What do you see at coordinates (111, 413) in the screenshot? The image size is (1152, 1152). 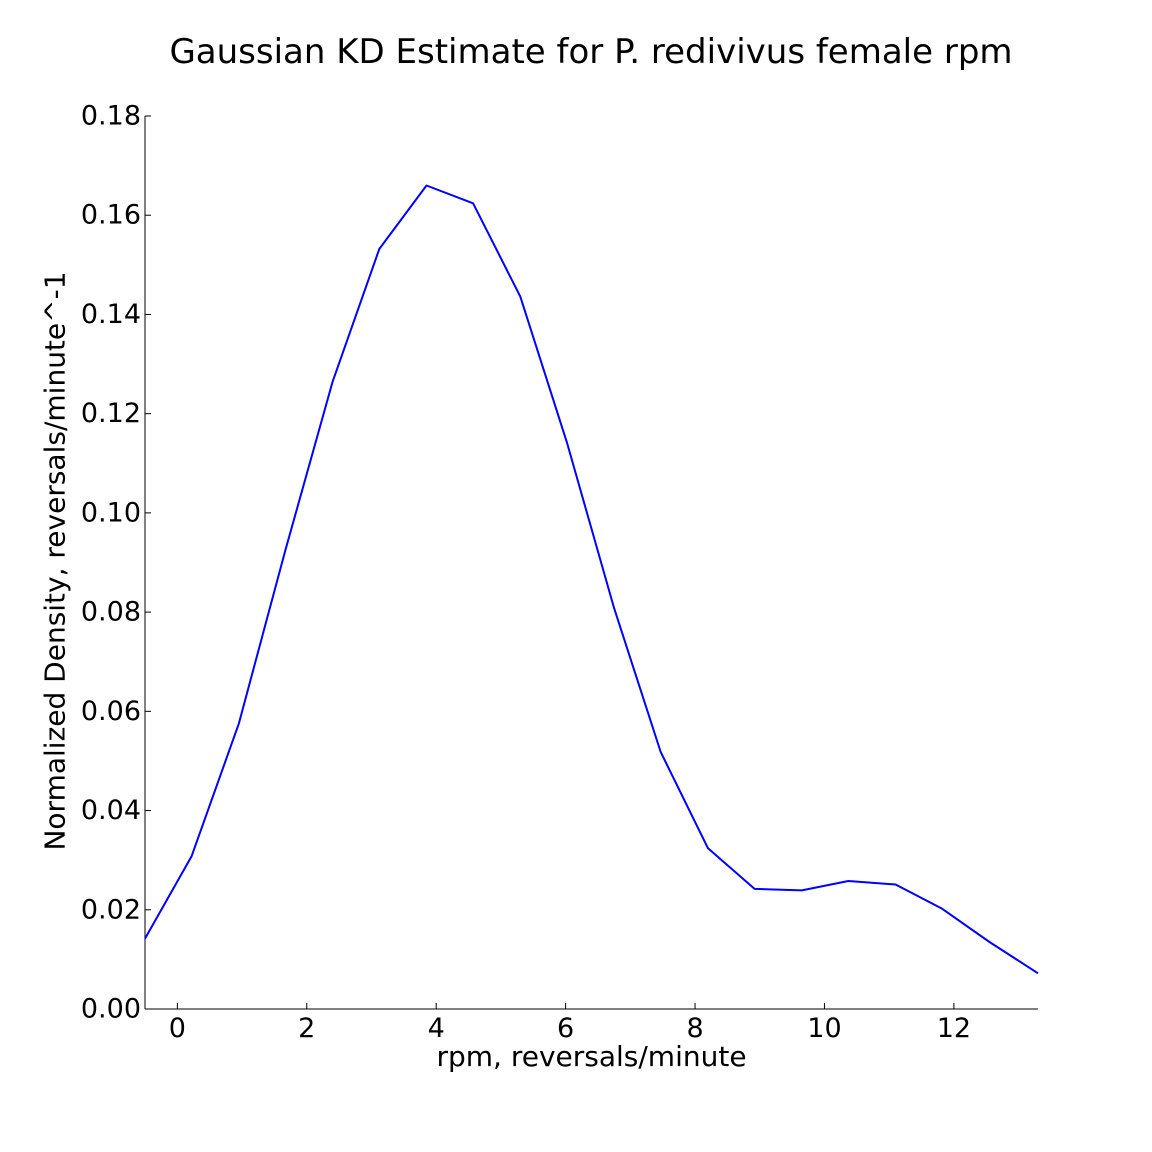 I see `y-tick-label: 0.12` at bounding box center [111, 413].